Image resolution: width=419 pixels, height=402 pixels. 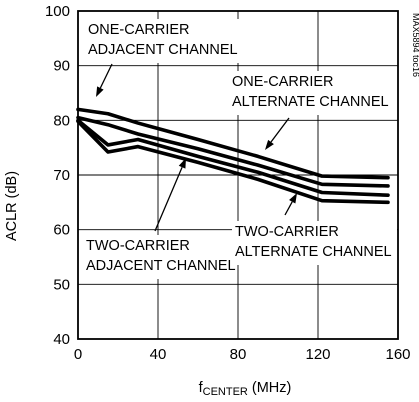 I want to click on y-axis-title: ACLR (dB), so click(x=12, y=206).